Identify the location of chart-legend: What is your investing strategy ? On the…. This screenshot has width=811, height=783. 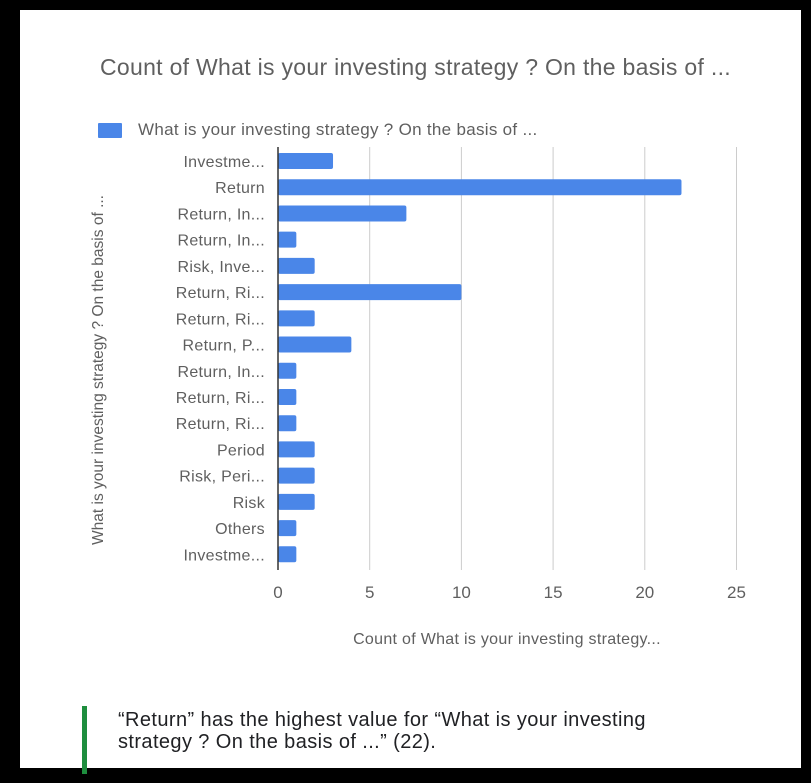
(318, 130).